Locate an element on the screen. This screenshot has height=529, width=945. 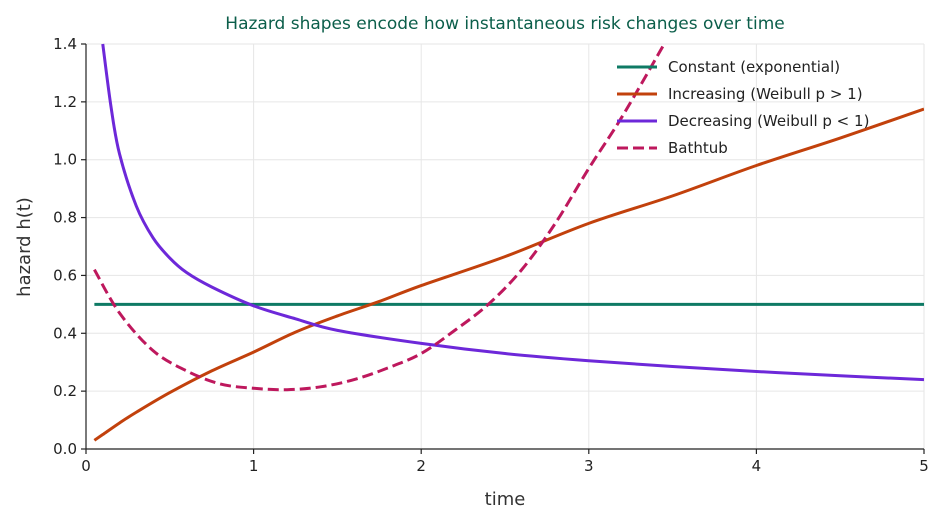
y-tick-label: 0.6 is located at coordinates (65, 275).